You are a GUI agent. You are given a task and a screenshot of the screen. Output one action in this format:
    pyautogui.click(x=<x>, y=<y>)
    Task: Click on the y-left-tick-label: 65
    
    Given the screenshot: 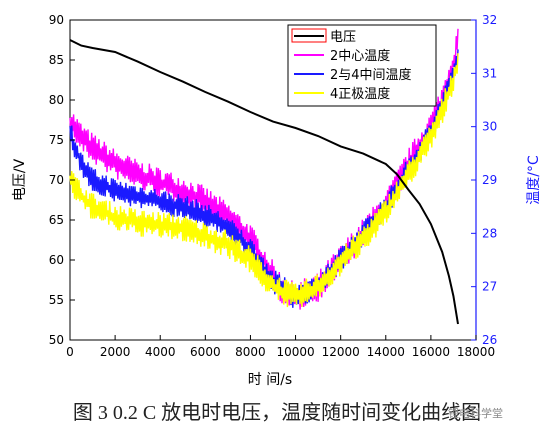 What is the action you would take?
    pyautogui.click(x=56, y=220)
    